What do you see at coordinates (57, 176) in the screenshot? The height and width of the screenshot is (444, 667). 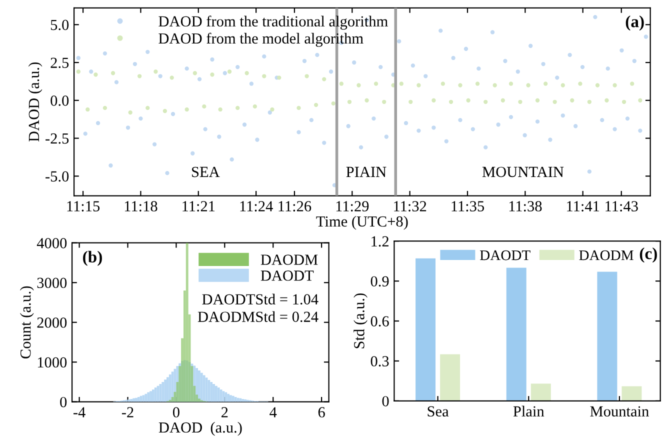 I see `y-tick-label: -5.0` at bounding box center [57, 176].